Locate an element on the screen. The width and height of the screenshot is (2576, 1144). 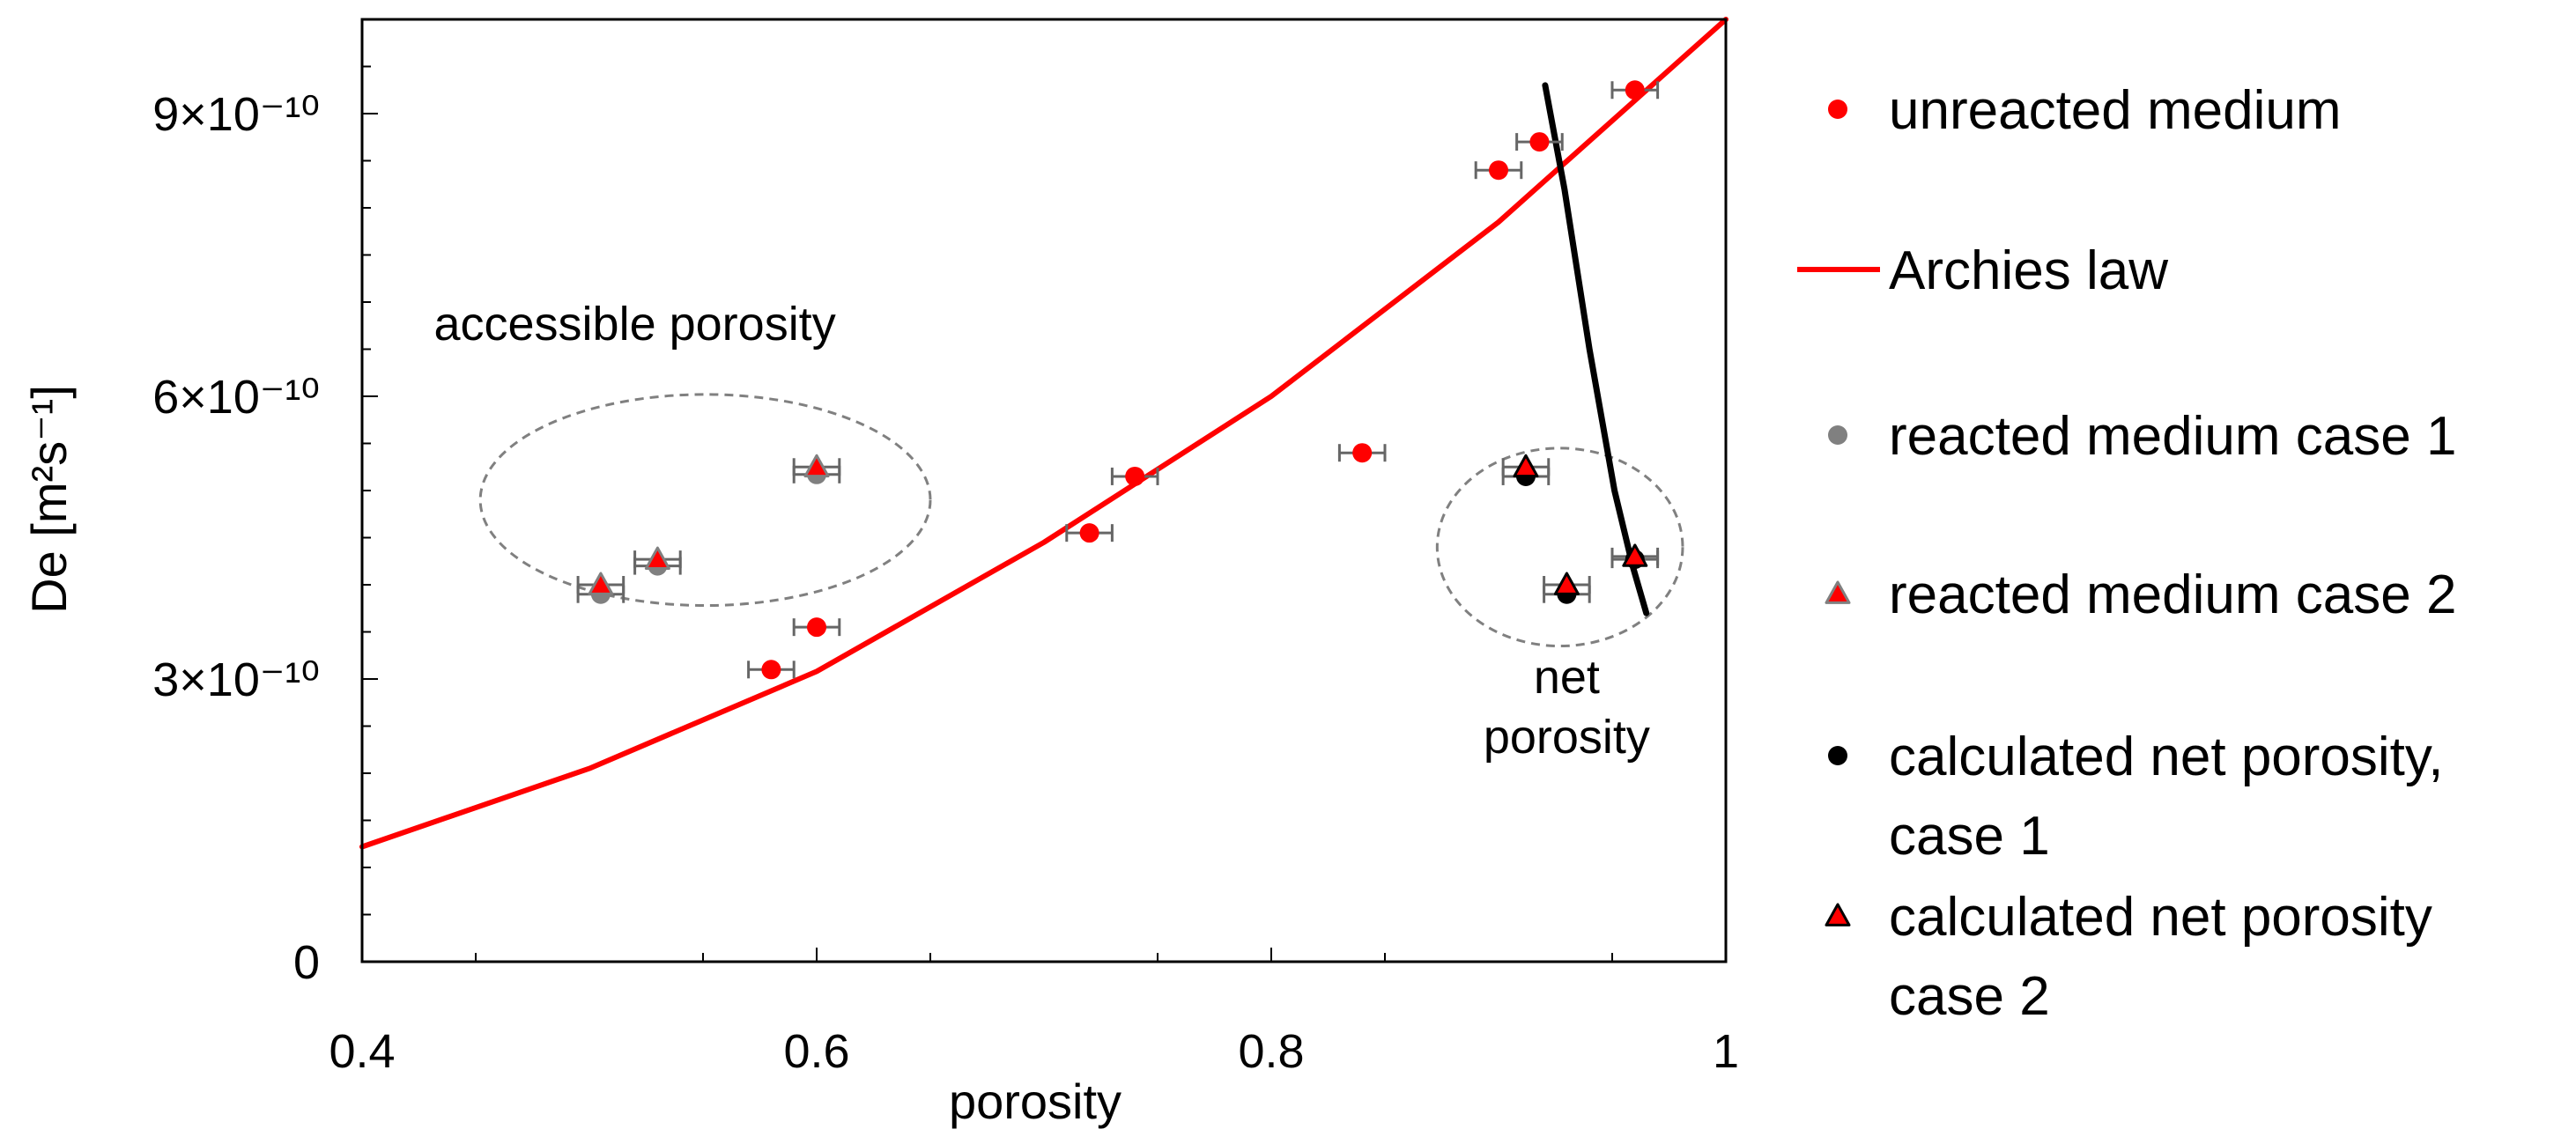
y-tick-label: 3×10⁻¹⁰ is located at coordinates (236, 679).